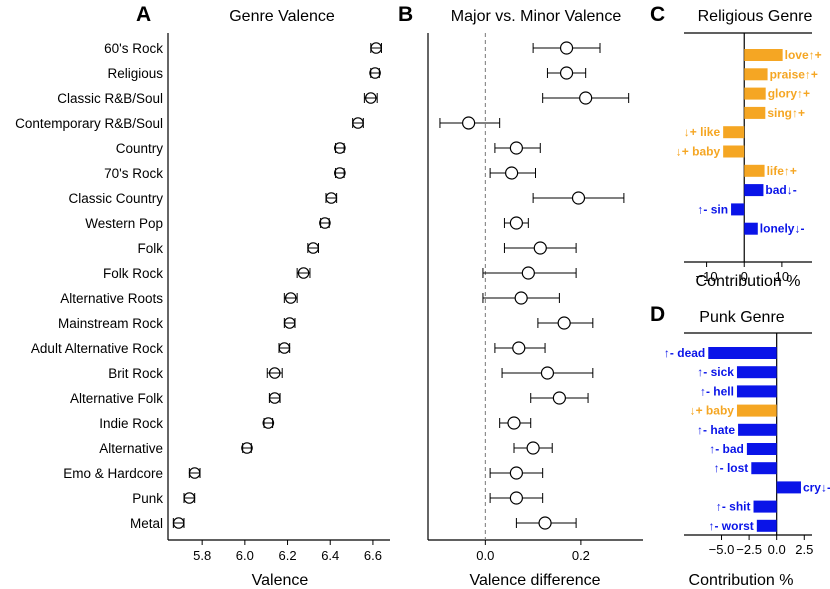 The image size is (830, 589). What do you see at coordinates (730, 526) in the screenshot?
I see `panel-d-bar-label: ↑- worst` at bounding box center [730, 526].